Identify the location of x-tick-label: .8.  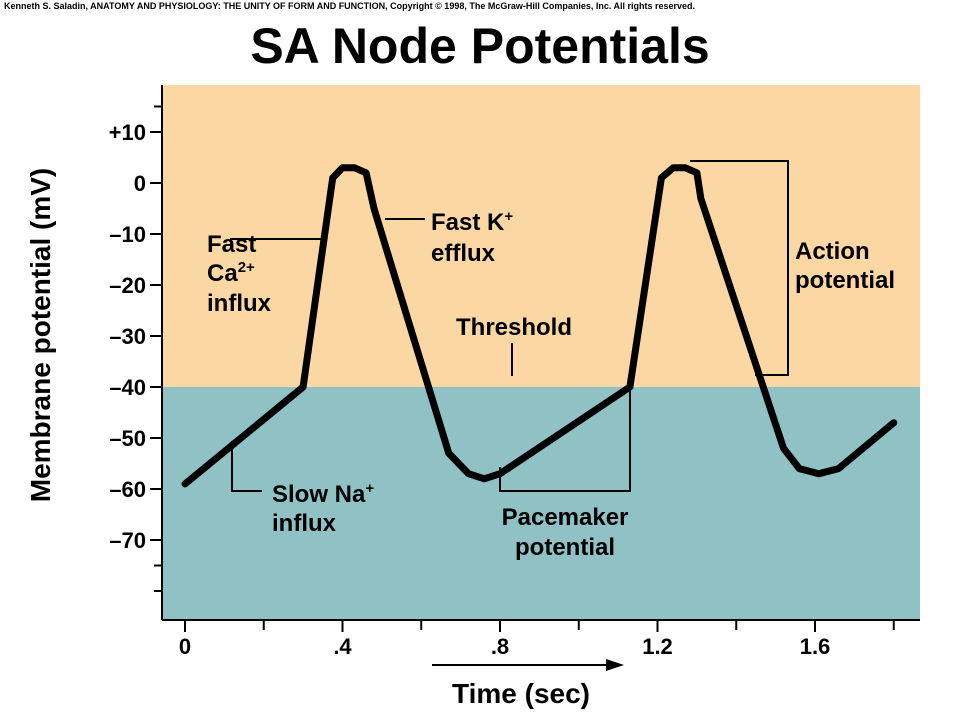
(500, 646).